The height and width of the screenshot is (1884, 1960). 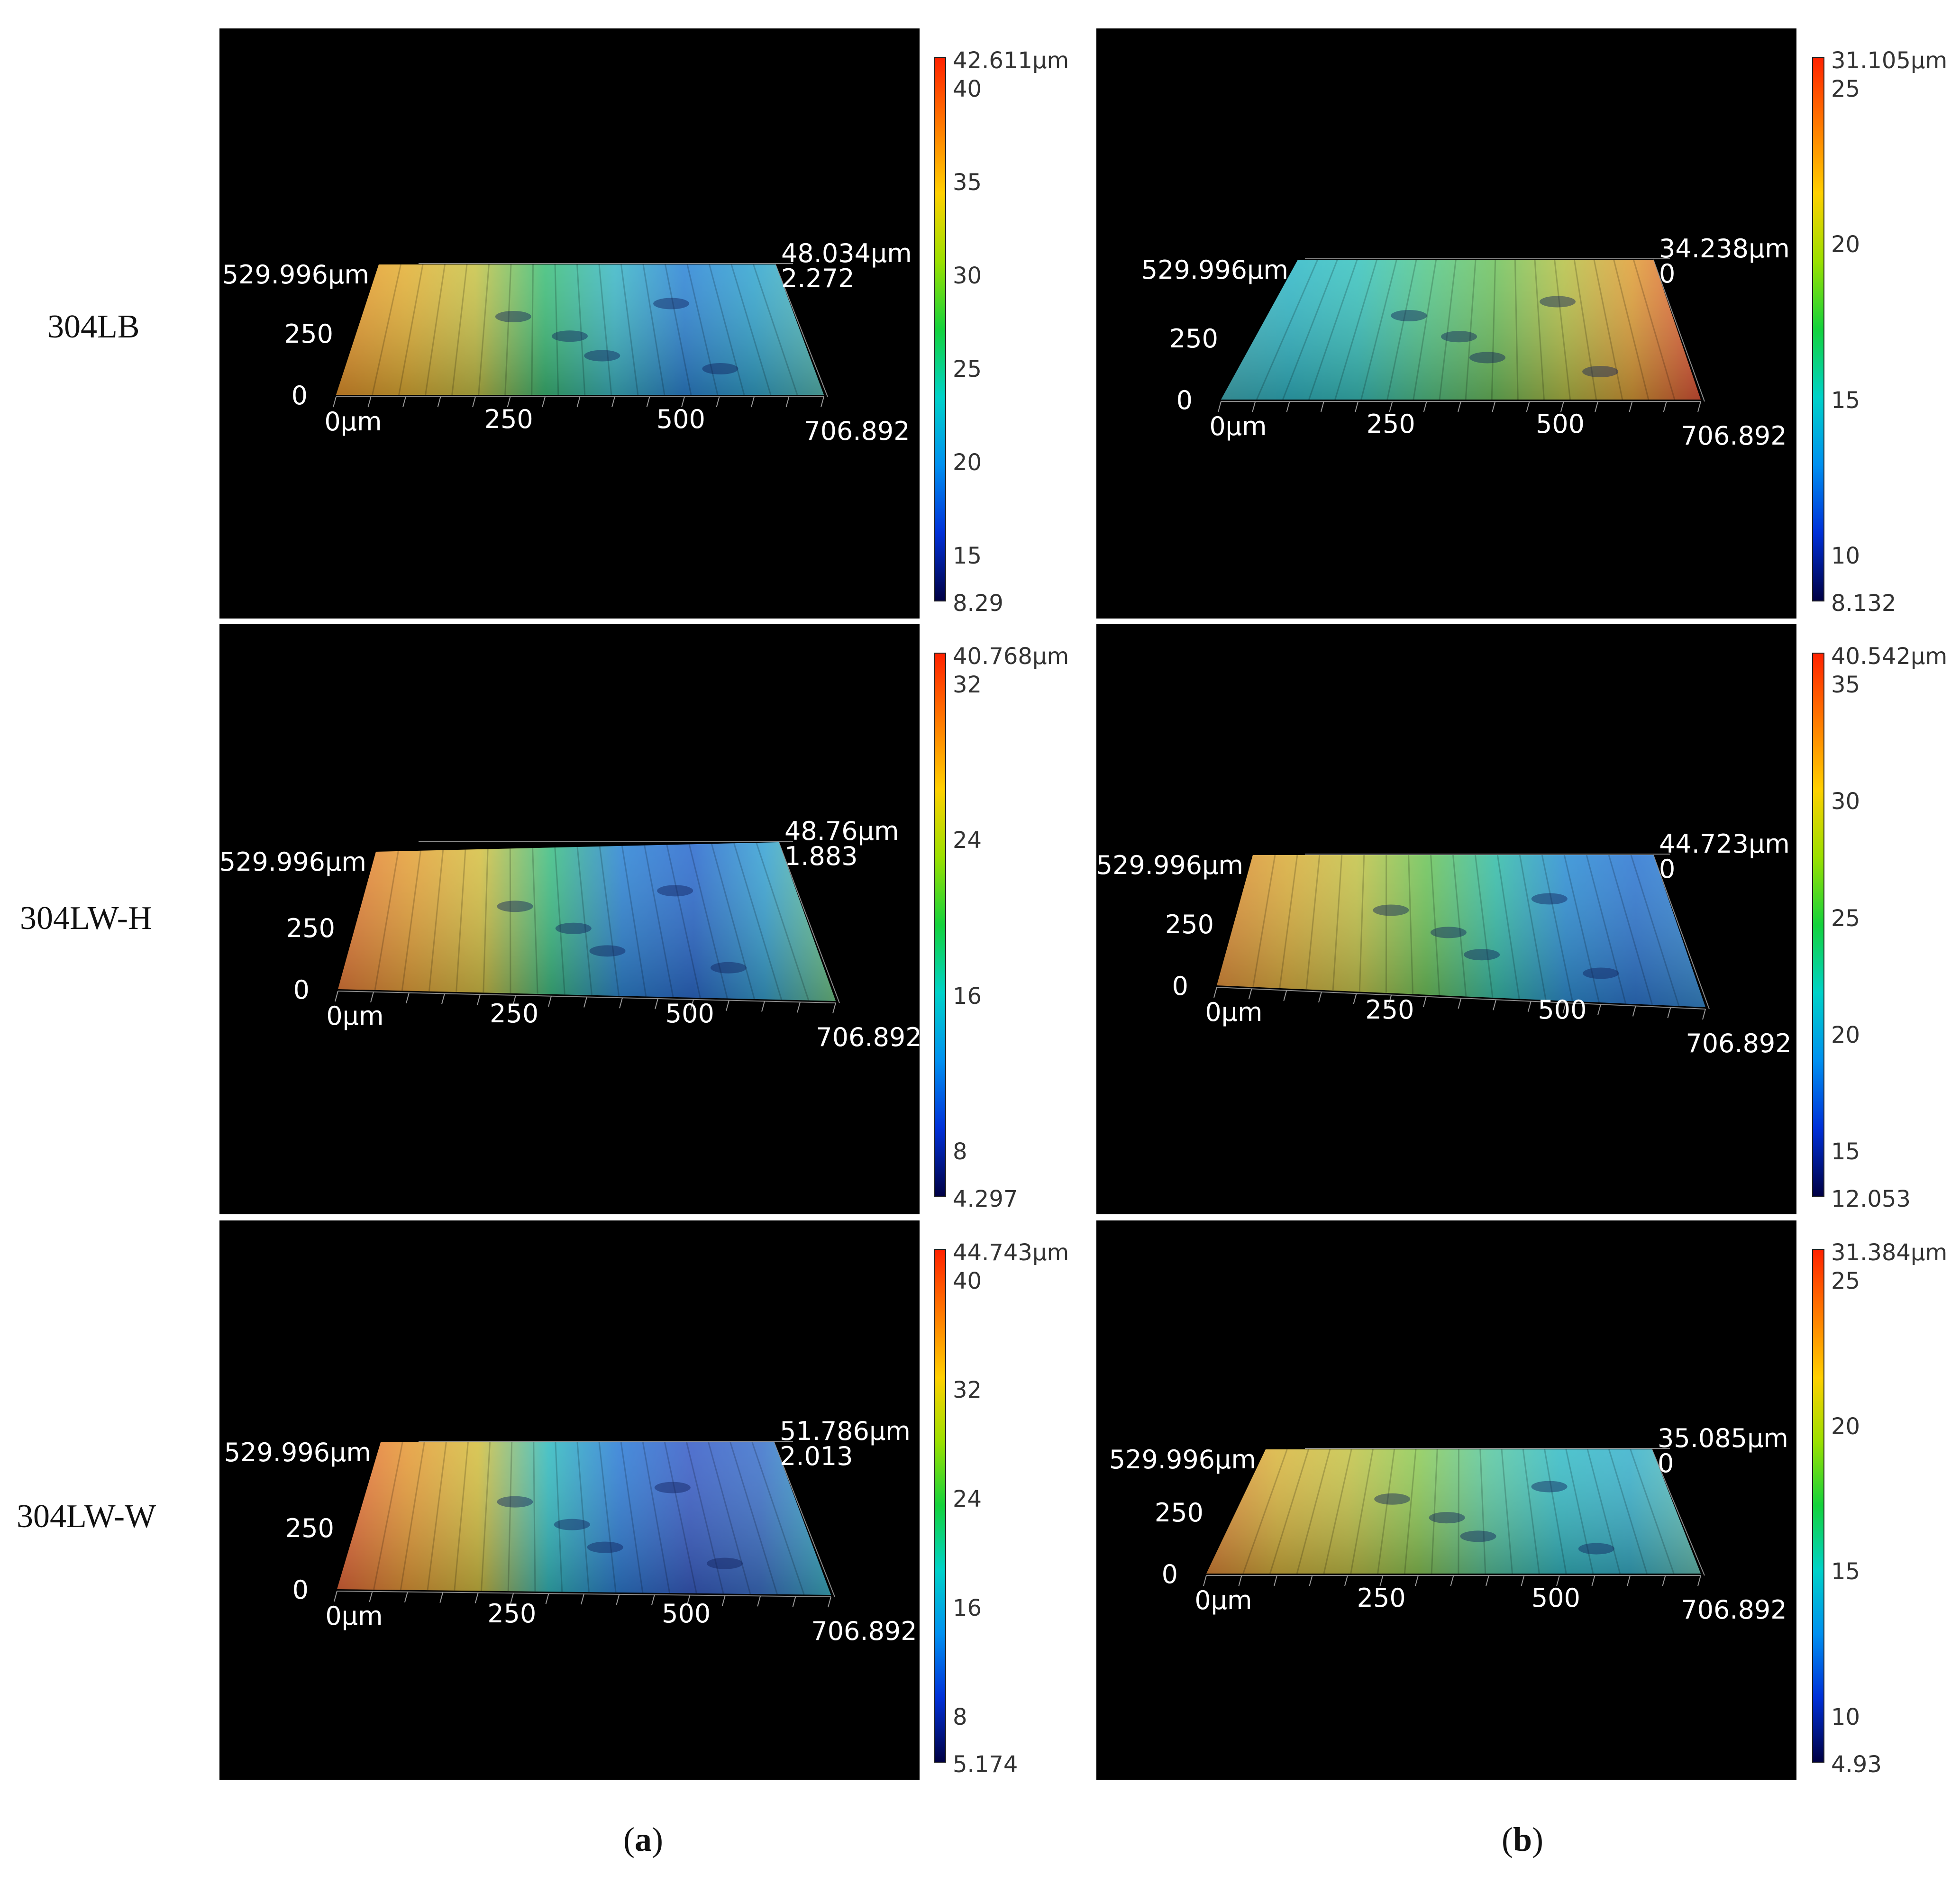 I want to click on scale-max-label: 44.743µm, so click(x=1011, y=1252).